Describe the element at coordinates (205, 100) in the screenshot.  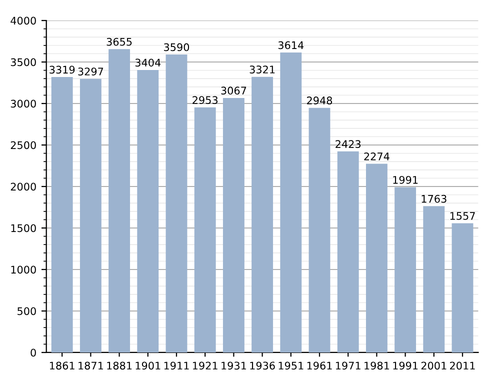
I see `data-label: 2953` at that location.